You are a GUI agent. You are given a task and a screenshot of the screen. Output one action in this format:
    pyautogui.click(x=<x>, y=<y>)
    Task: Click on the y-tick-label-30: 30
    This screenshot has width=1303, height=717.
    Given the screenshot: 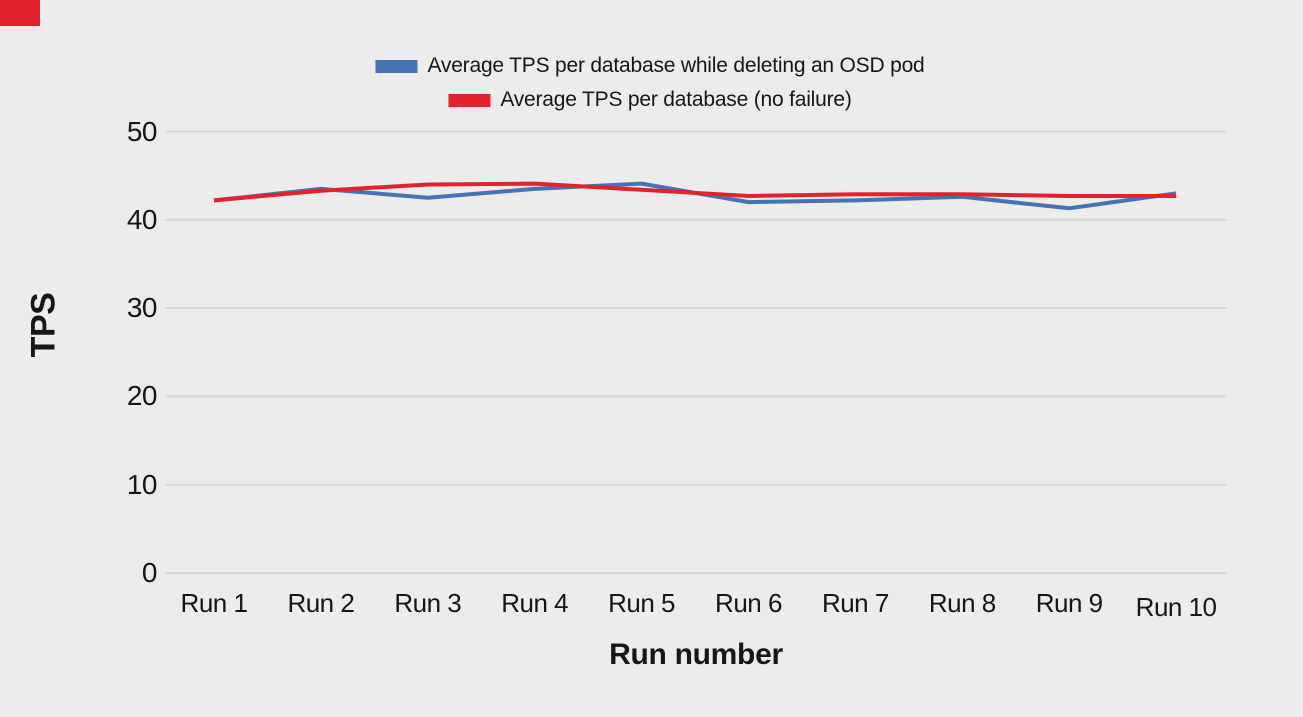 What is the action you would take?
    pyautogui.click(x=142, y=308)
    